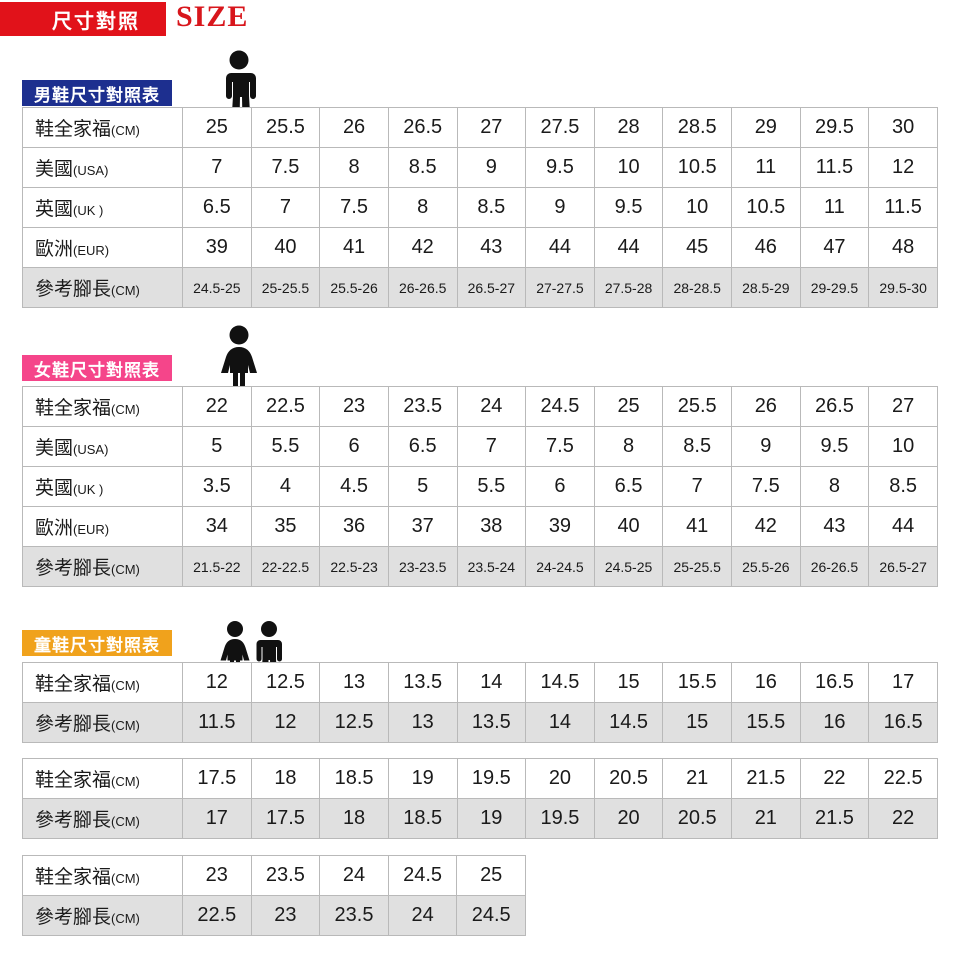  Describe the element at coordinates (285, 818) in the screenshot. I see `cell: 17.5` at that location.